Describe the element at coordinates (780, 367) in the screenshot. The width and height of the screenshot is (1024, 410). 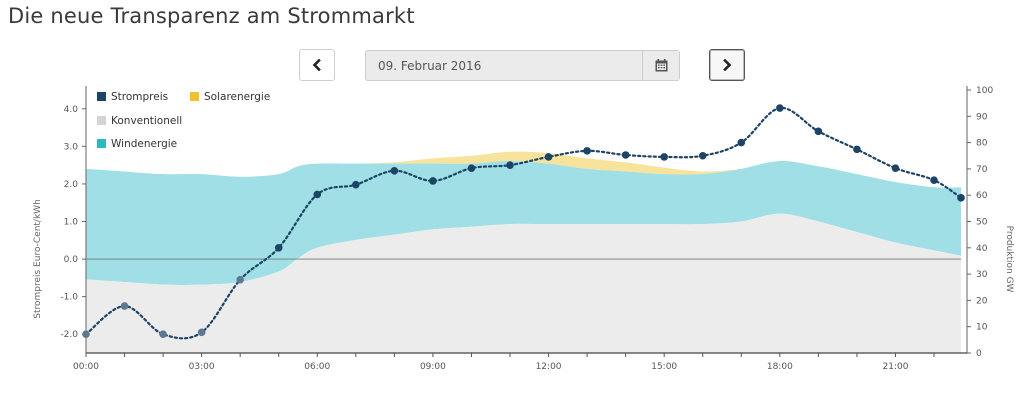
I see `x-tick-label: 18:00` at that location.